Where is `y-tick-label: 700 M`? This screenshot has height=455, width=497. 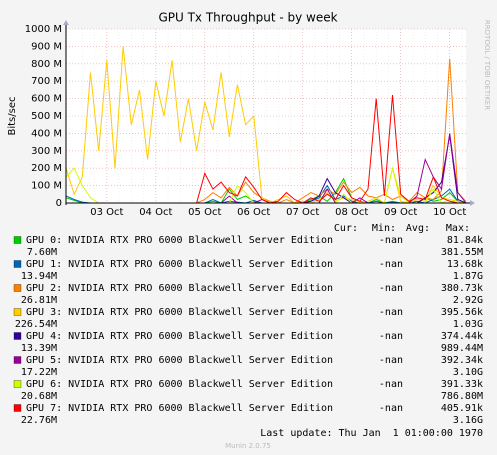
y-tick-label: 700 M is located at coordinates (46, 81).